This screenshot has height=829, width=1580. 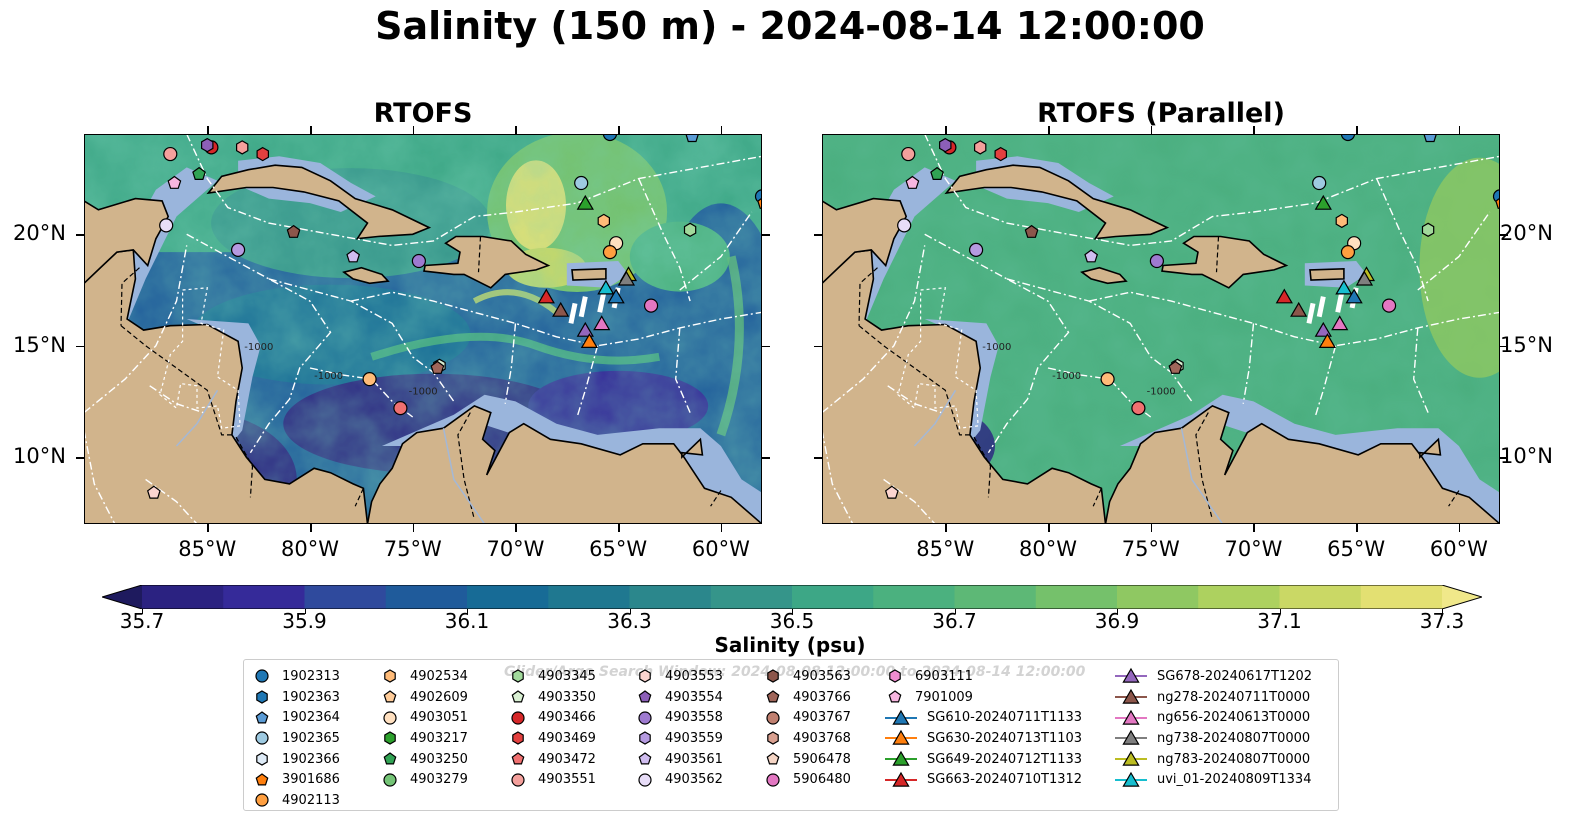 I want to click on legend-label: 4903551, so click(x=567, y=780).